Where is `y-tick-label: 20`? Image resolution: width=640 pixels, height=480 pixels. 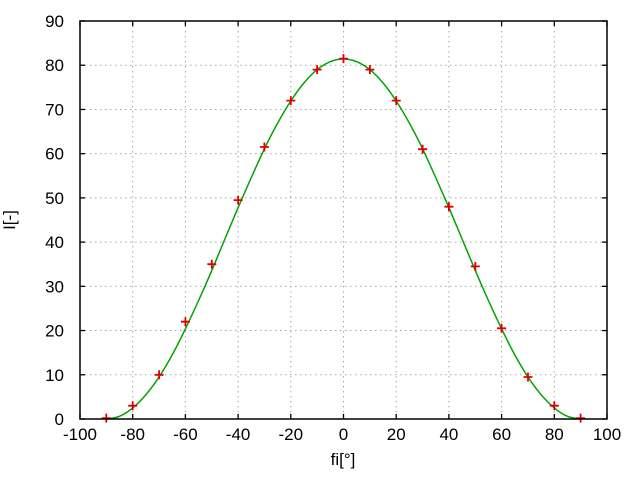 y-tick-label: 20 is located at coordinates (54, 331).